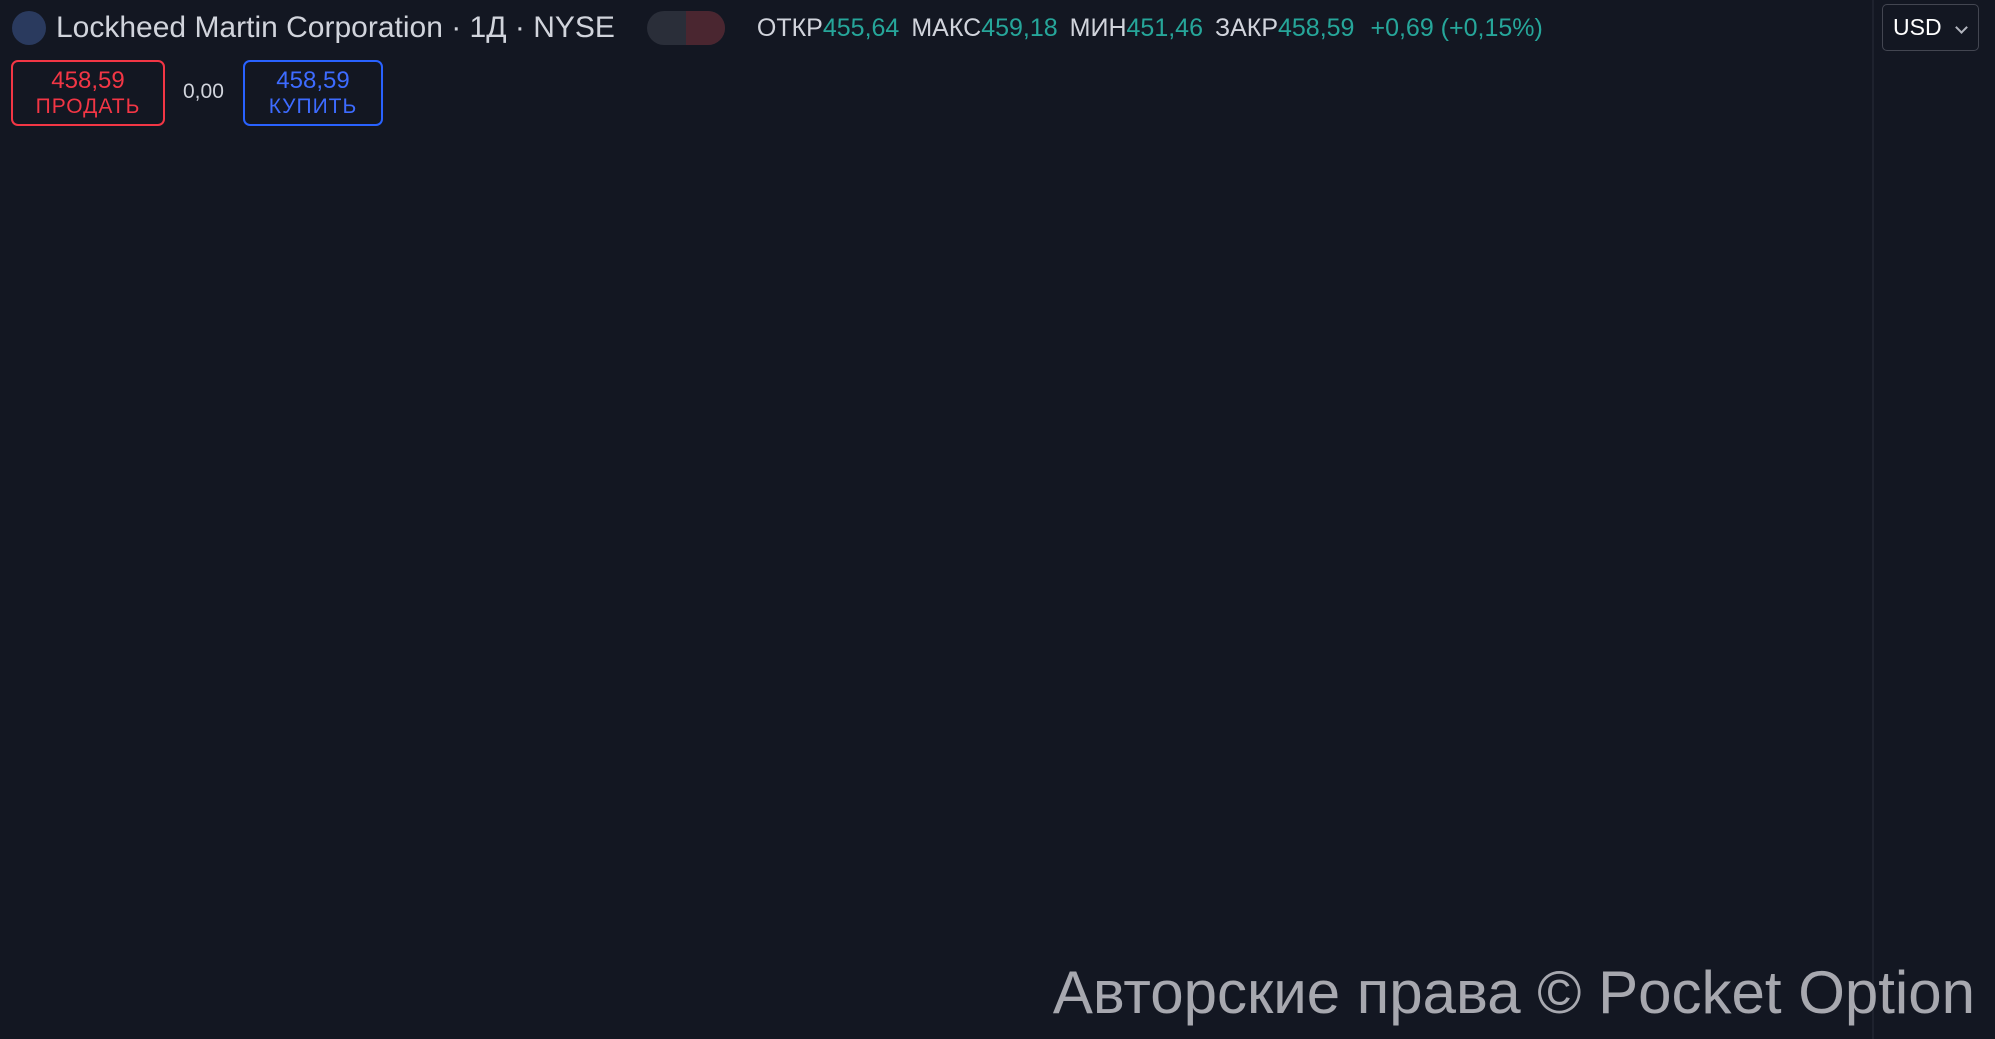  I want to click on watermark: Авторские права © Pocket Option, so click(1514, 992).